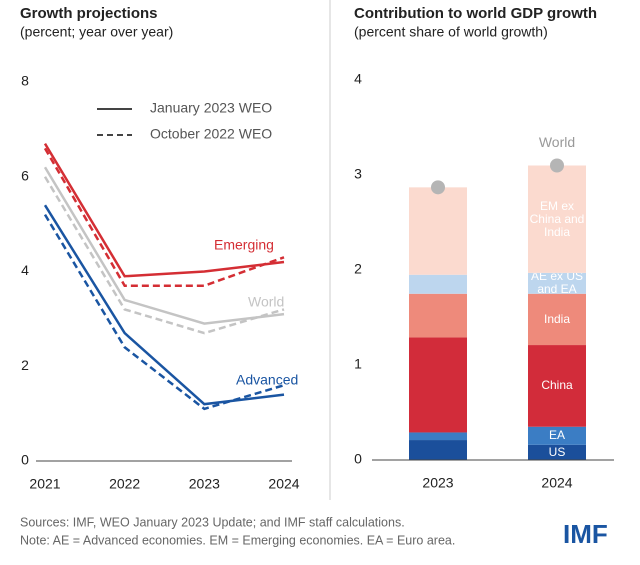  What do you see at coordinates (244, 245) in the screenshot?
I see `series-label: Emerging` at bounding box center [244, 245].